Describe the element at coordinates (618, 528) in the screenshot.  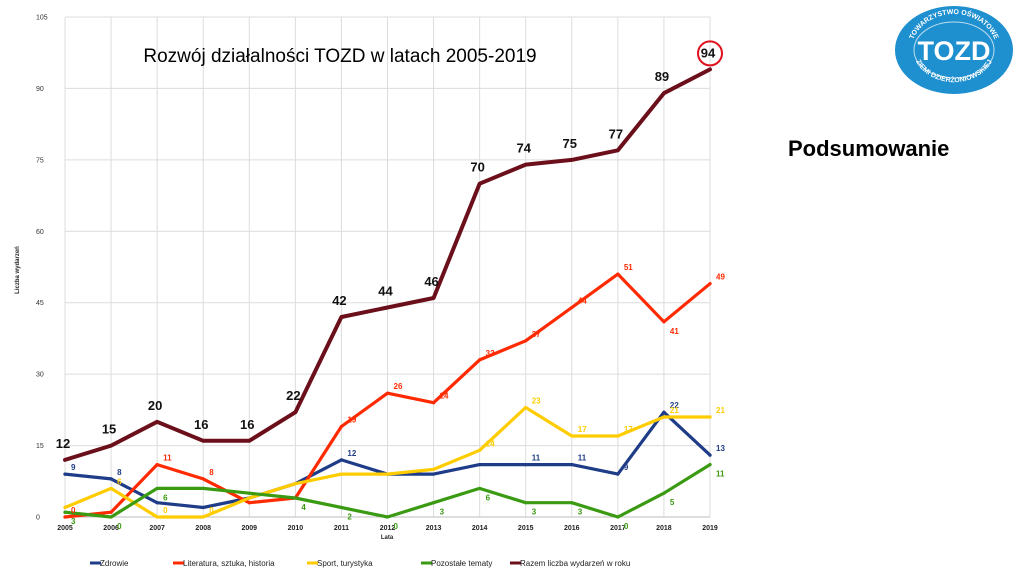
I see `x-tick-label: 2017` at that location.